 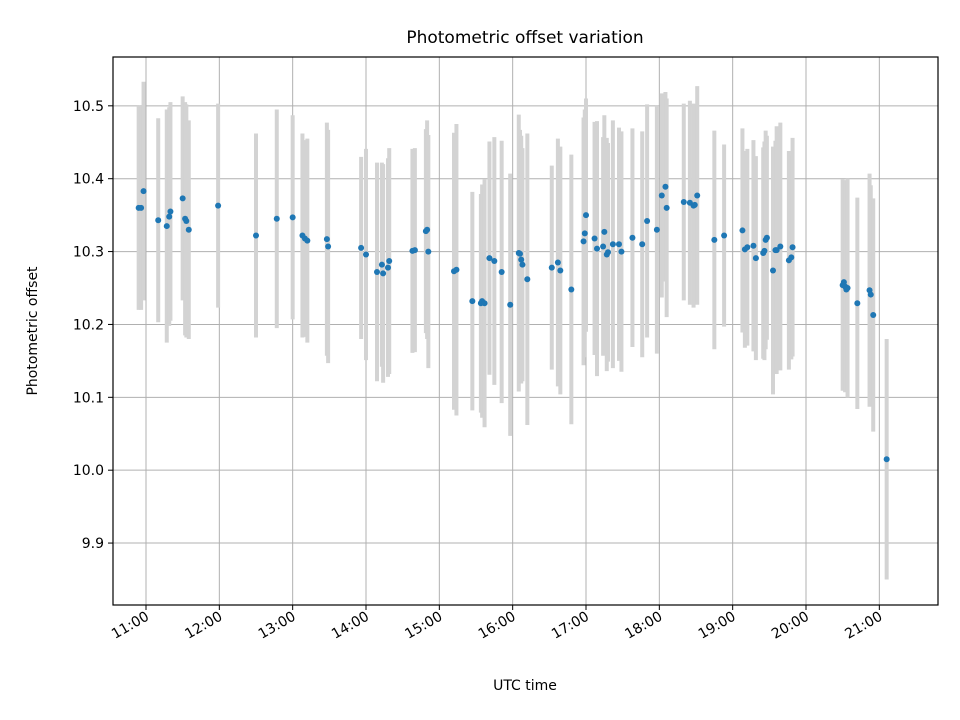 I want to click on y-tick-label: 10.3, so click(x=88, y=253).